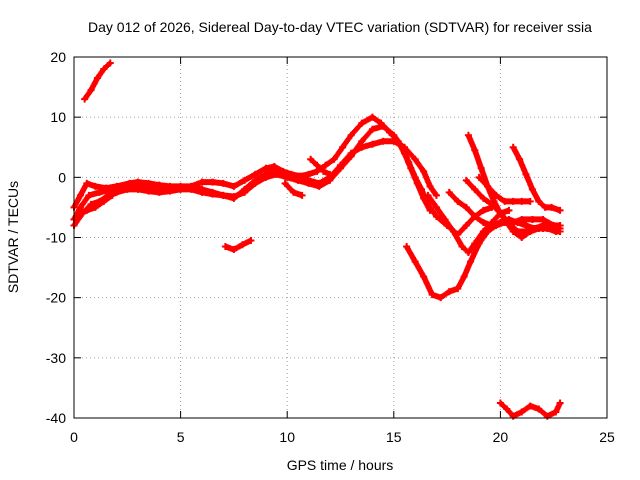  I want to click on x-tick-label: 5, so click(181, 437).